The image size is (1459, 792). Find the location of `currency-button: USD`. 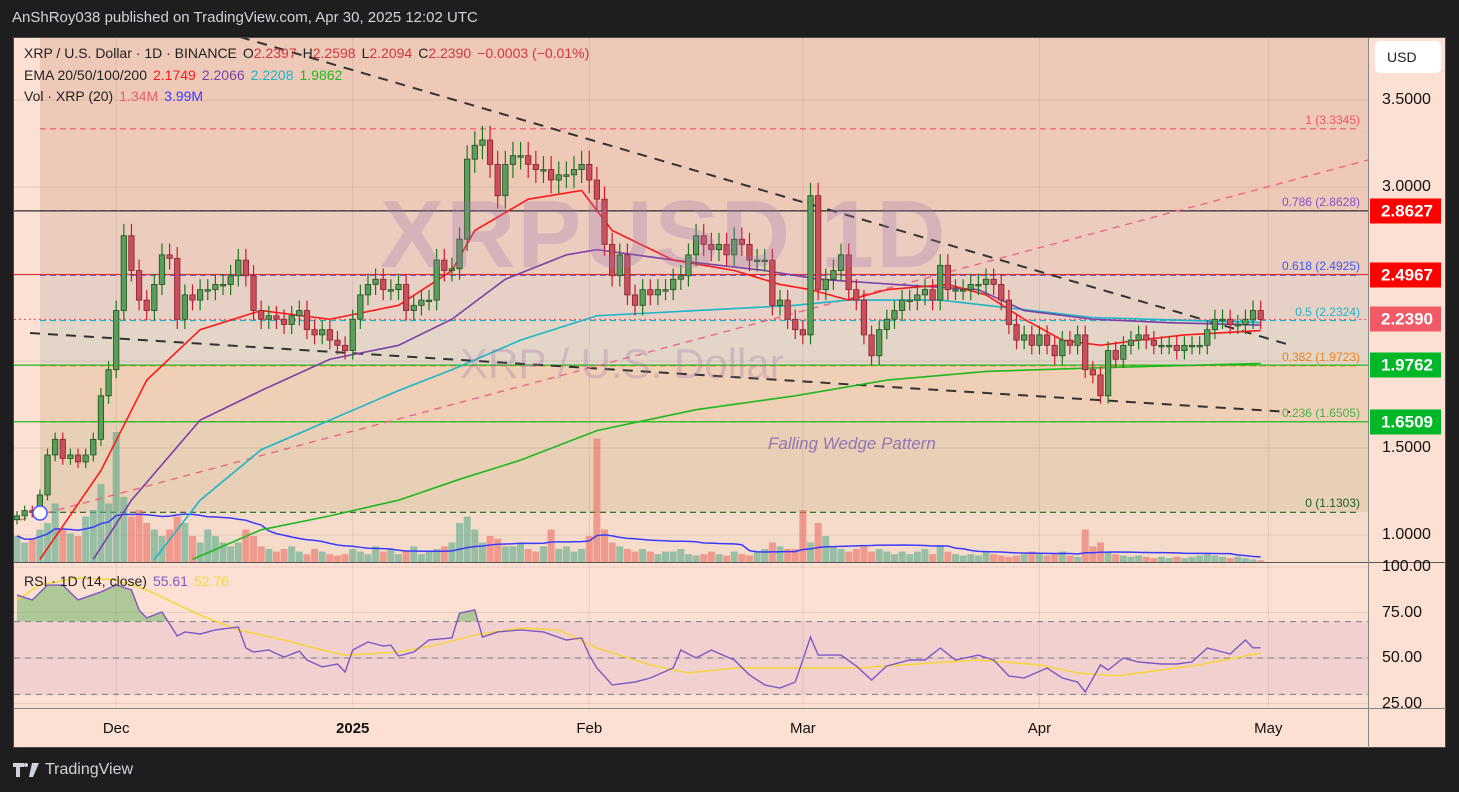

currency-button: USD is located at coordinates (1408, 57).